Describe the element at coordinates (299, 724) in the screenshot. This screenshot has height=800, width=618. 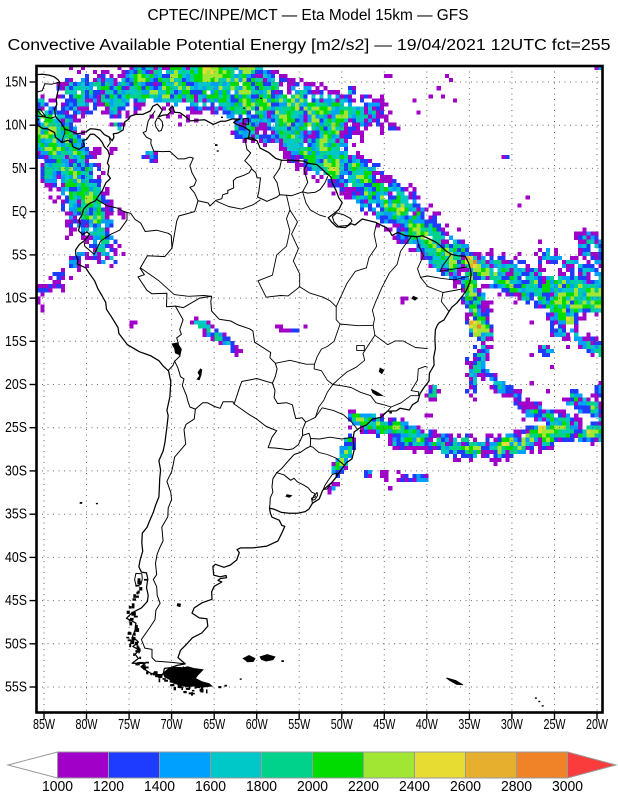
I see `svg-text: 55W` at that location.